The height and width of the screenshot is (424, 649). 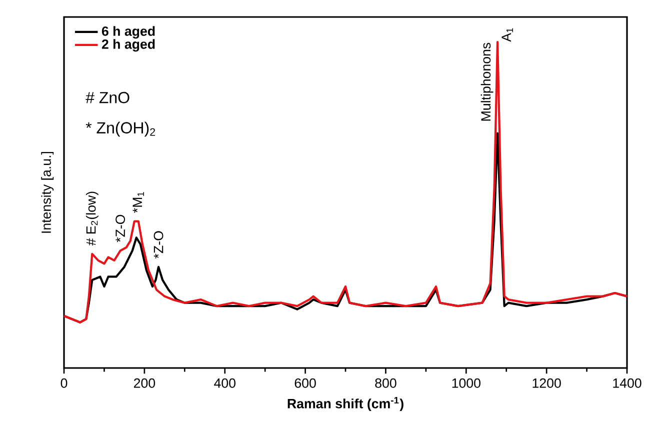 I want to click on annotation: *M$_{1}$, so click(x=138, y=202).